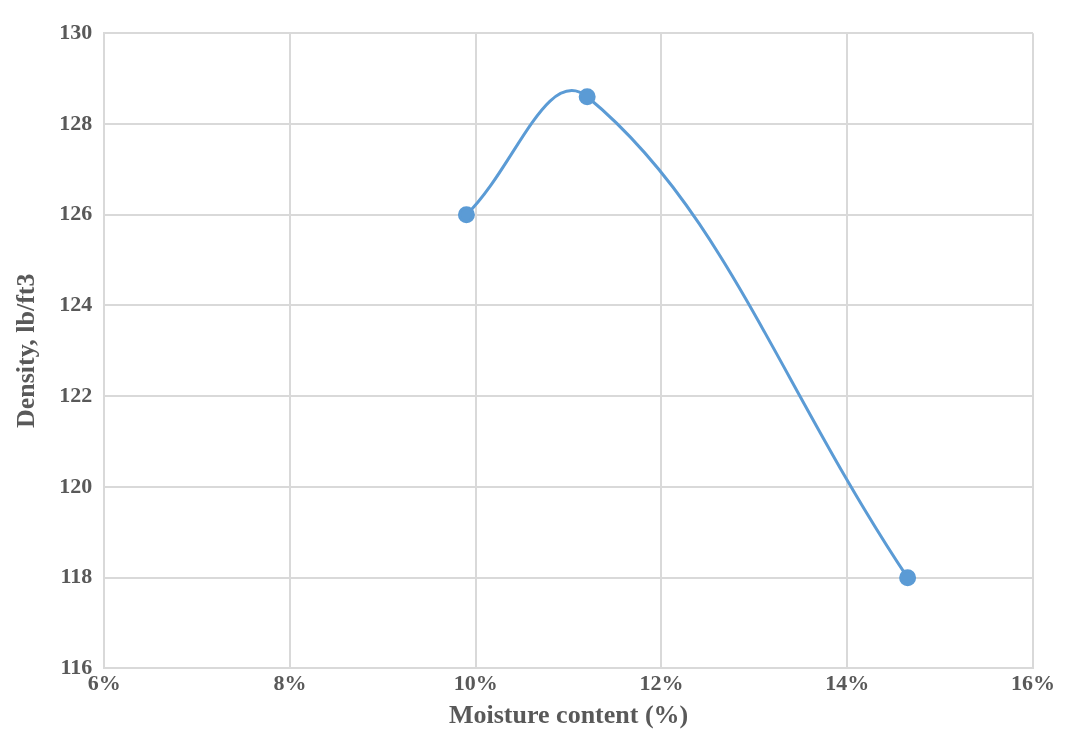  What do you see at coordinates (26, 351) in the screenshot?
I see `y-axis-title: Density, lb/ft3` at bounding box center [26, 351].